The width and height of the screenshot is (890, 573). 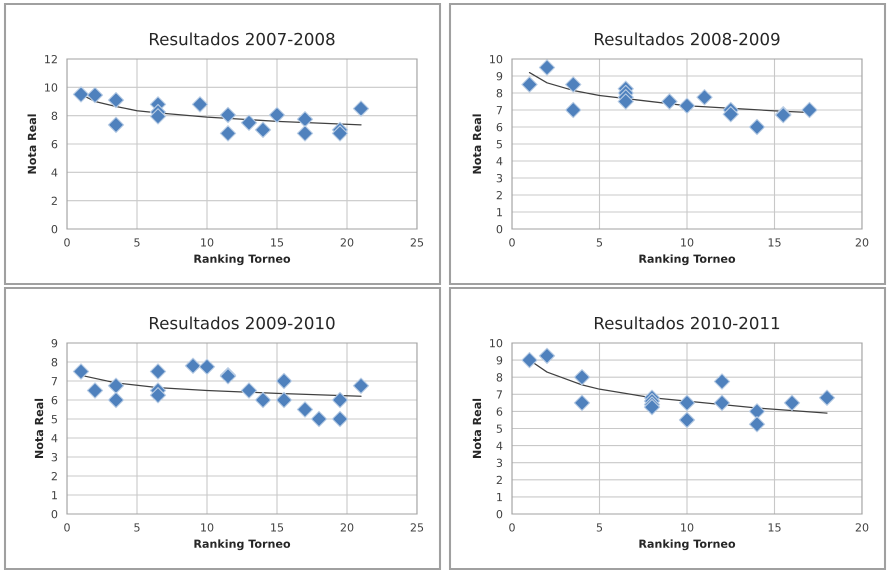 What do you see at coordinates (499, 212) in the screenshot?
I see `y-tick-label: 1` at bounding box center [499, 212].